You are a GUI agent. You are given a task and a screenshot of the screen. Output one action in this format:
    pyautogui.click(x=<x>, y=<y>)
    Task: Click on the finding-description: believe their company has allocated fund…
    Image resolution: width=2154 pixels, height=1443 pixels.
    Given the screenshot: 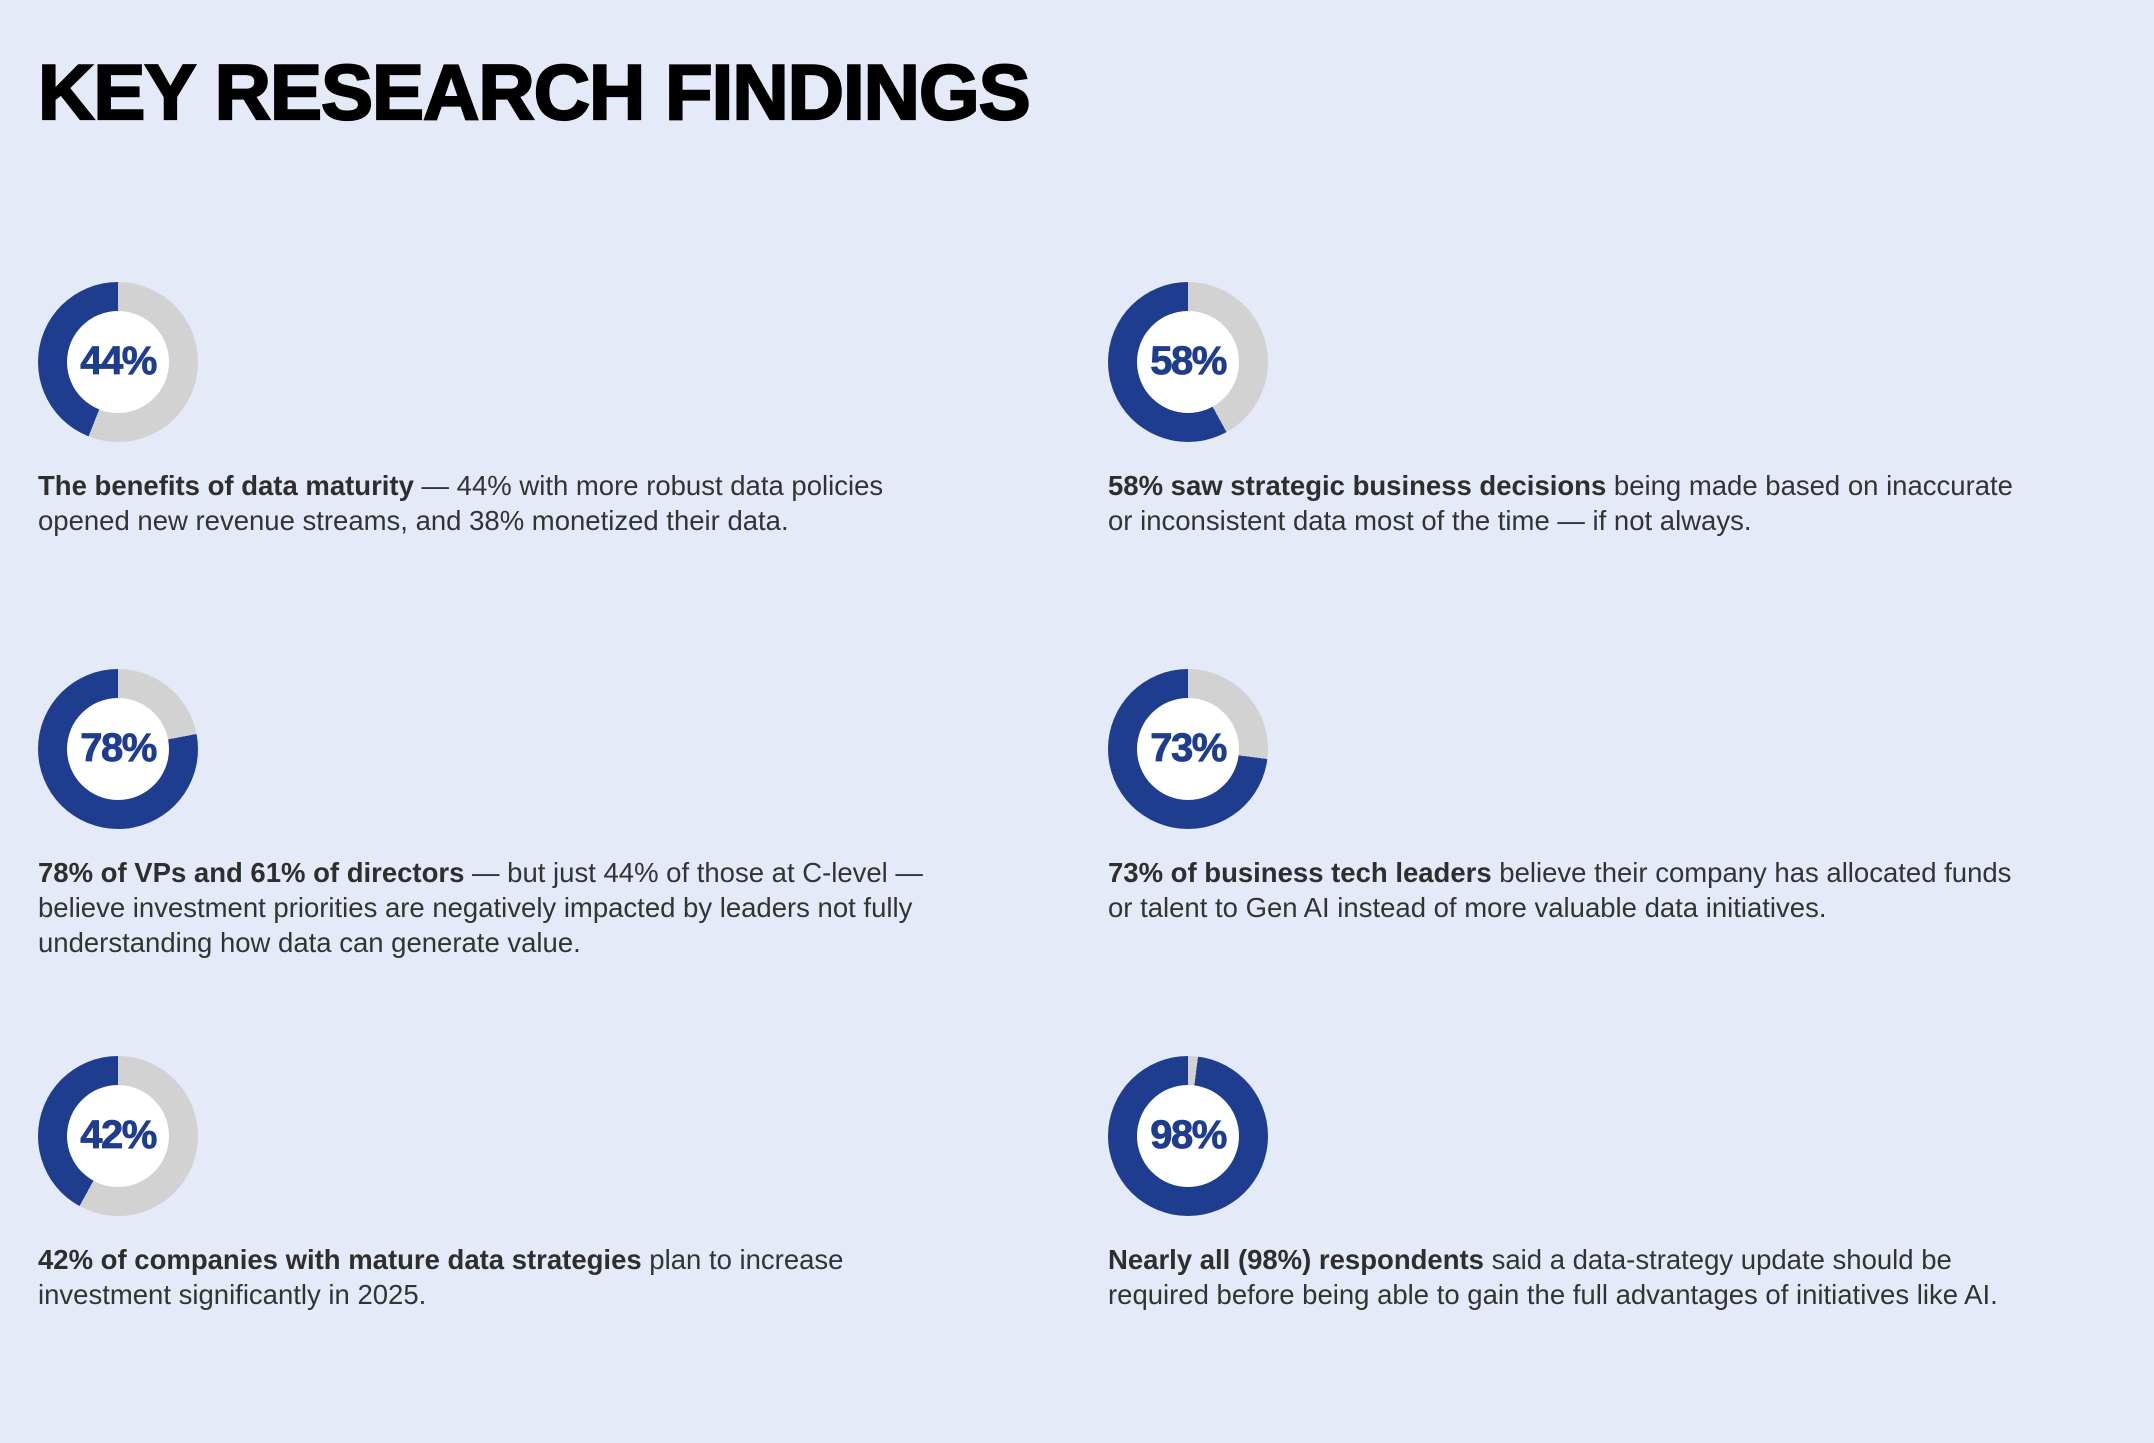 What is the action you would take?
    pyautogui.click(x=1560, y=889)
    